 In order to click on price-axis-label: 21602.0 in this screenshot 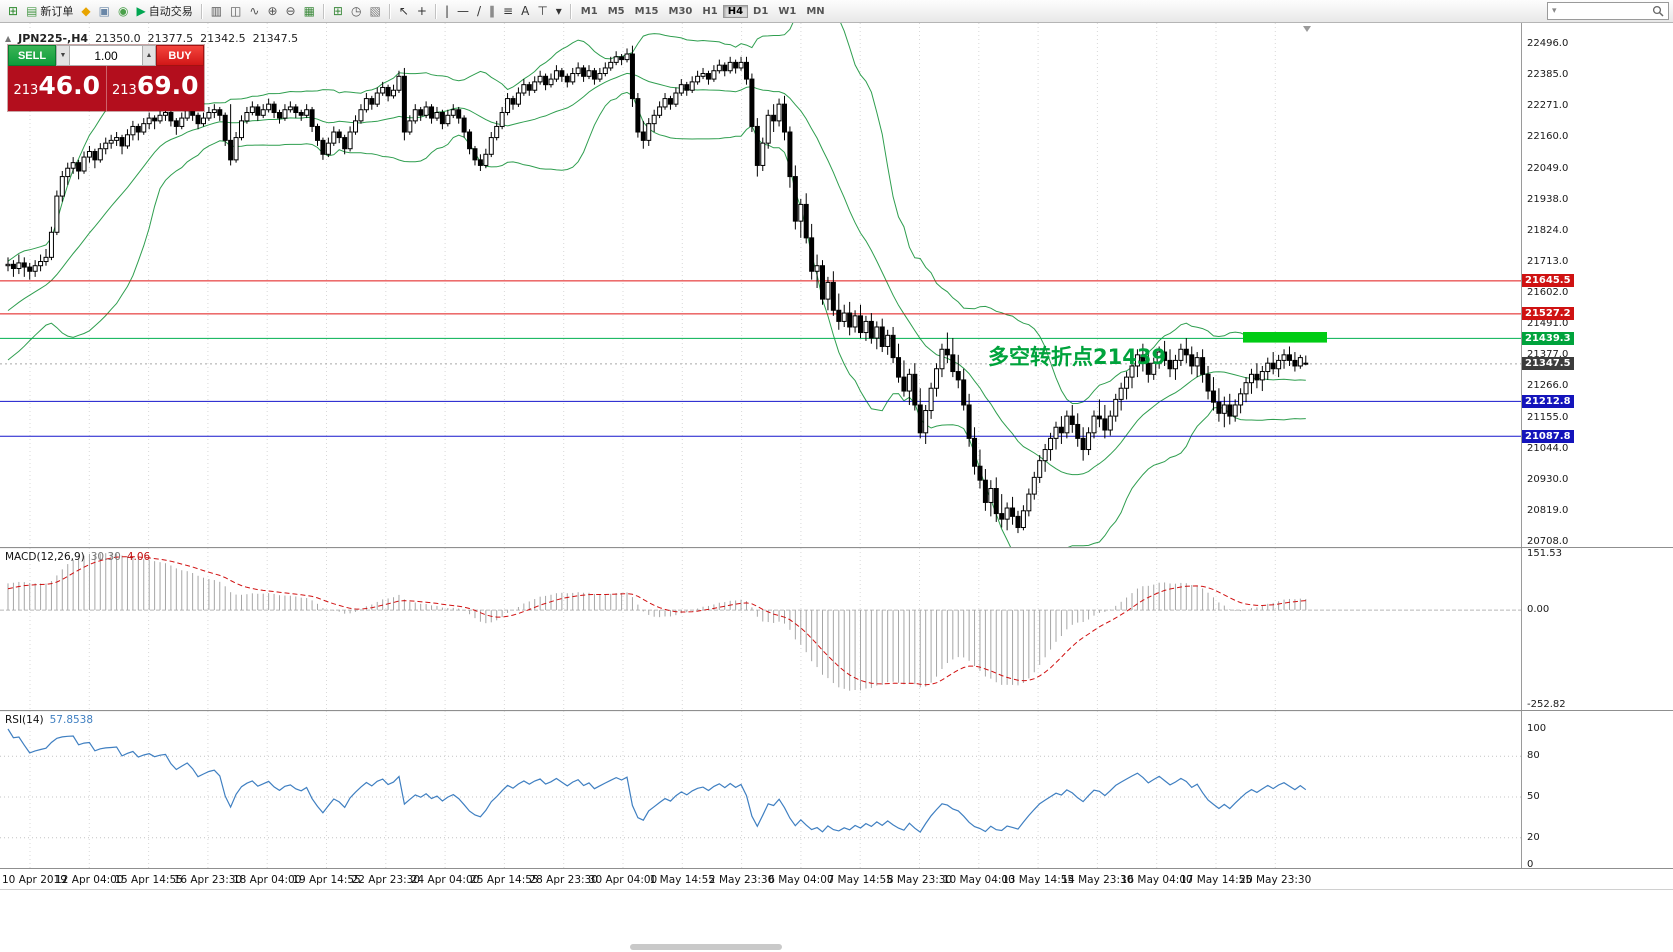, I will do `click(1548, 292)`.